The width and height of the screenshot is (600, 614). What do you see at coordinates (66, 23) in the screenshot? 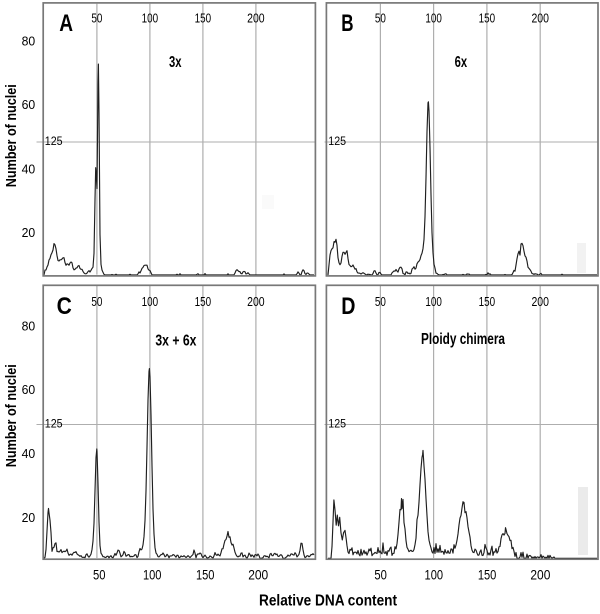
I see `svg-text: A` at bounding box center [66, 23].